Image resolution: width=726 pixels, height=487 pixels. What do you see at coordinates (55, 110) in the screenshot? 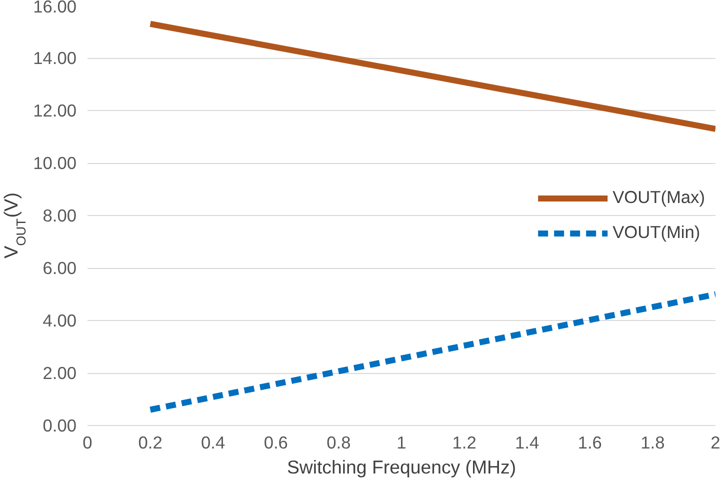
I see `y-tick-label: 12.00` at bounding box center [55, 110].